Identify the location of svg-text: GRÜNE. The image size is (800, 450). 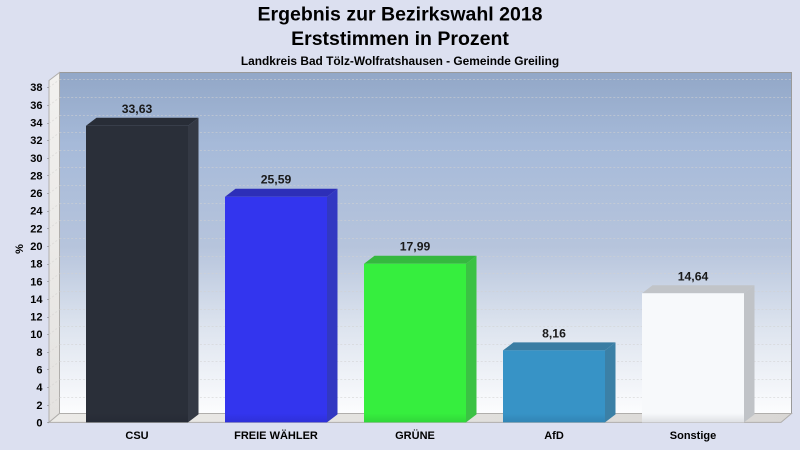
(415, 435).